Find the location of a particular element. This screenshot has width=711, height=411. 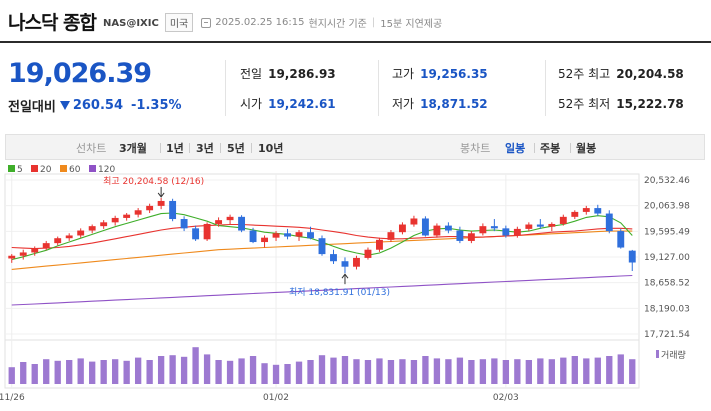

stat-high: 고가 19,256.35 is located at coordinates (440, 73).